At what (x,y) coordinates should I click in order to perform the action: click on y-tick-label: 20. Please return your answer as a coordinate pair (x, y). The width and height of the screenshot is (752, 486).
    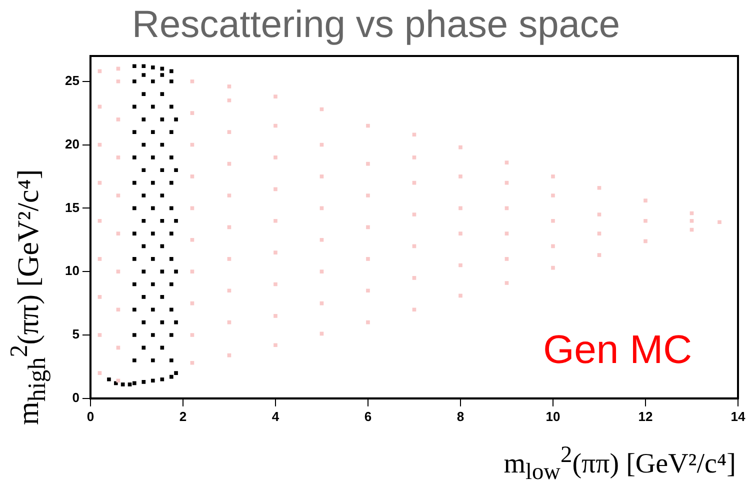
    Looking at the image, I should click on (72, 144).